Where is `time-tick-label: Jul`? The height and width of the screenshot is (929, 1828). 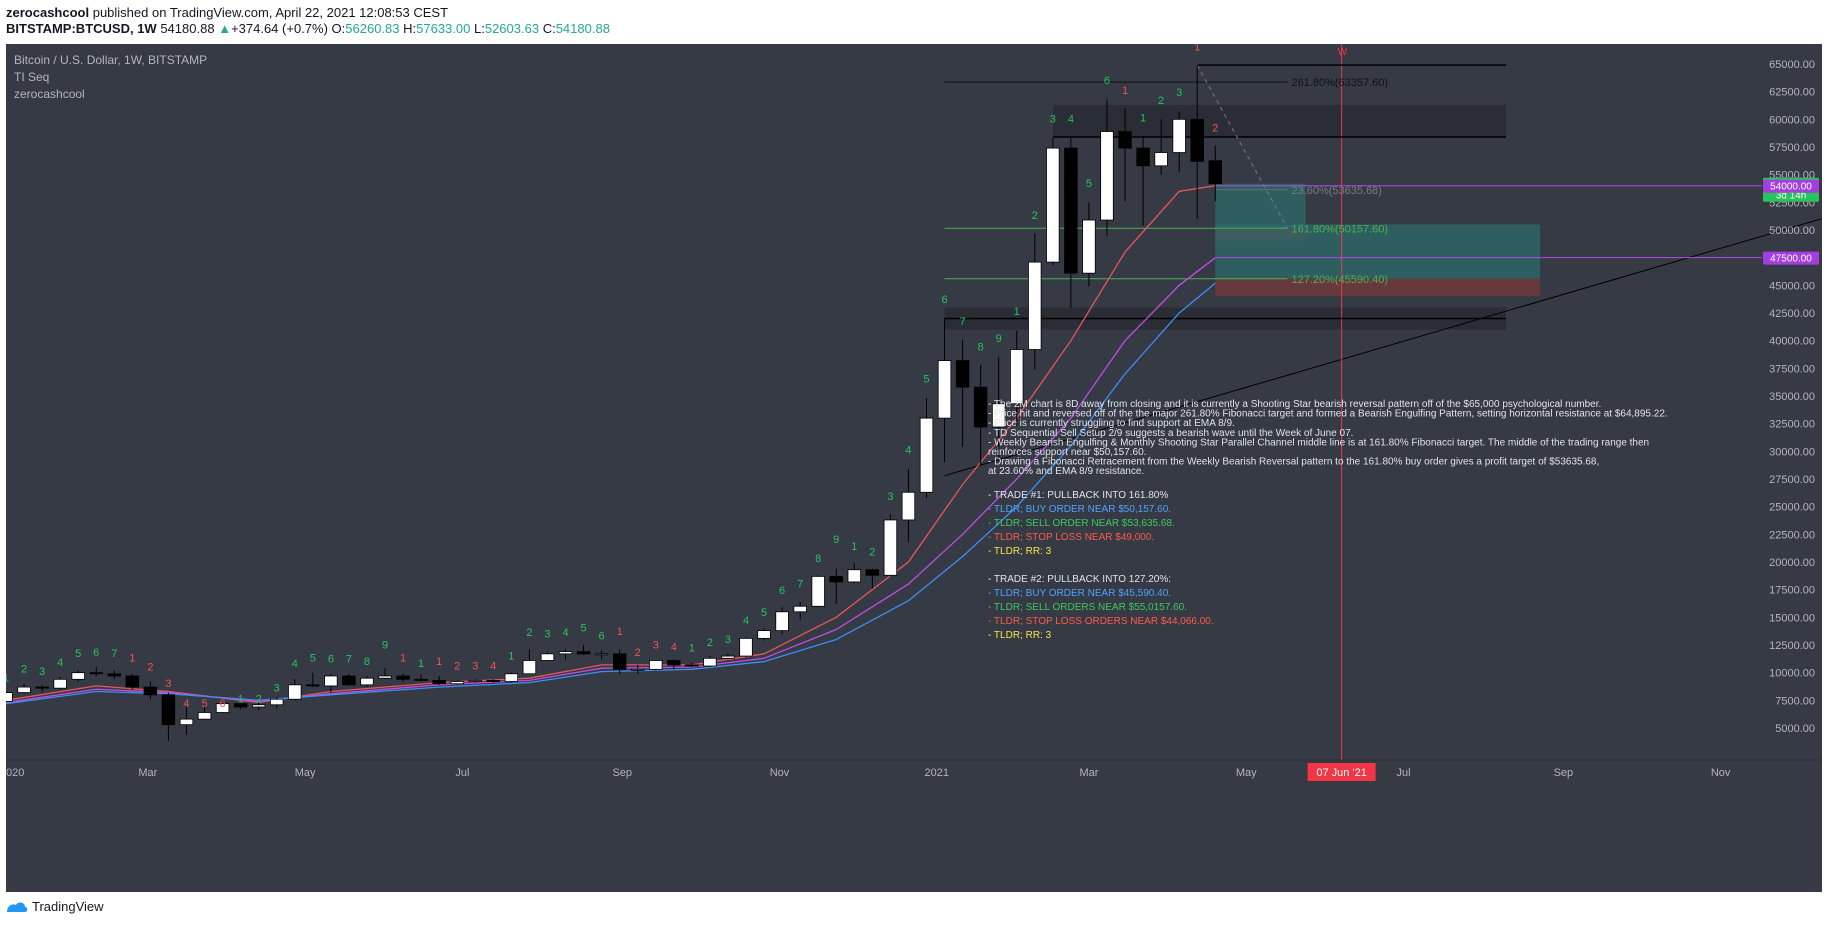 time-tick-label: Jul is located at coordinates (1403, 773).